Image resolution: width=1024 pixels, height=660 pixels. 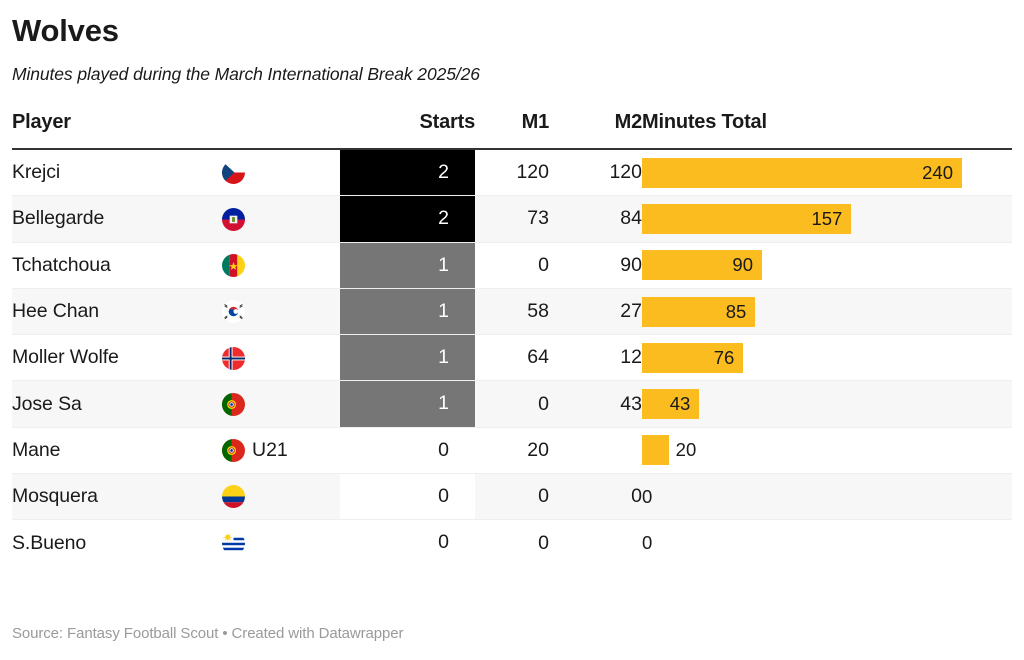 I want to click on column-header-m1: M1, so click(x=512, y=130).